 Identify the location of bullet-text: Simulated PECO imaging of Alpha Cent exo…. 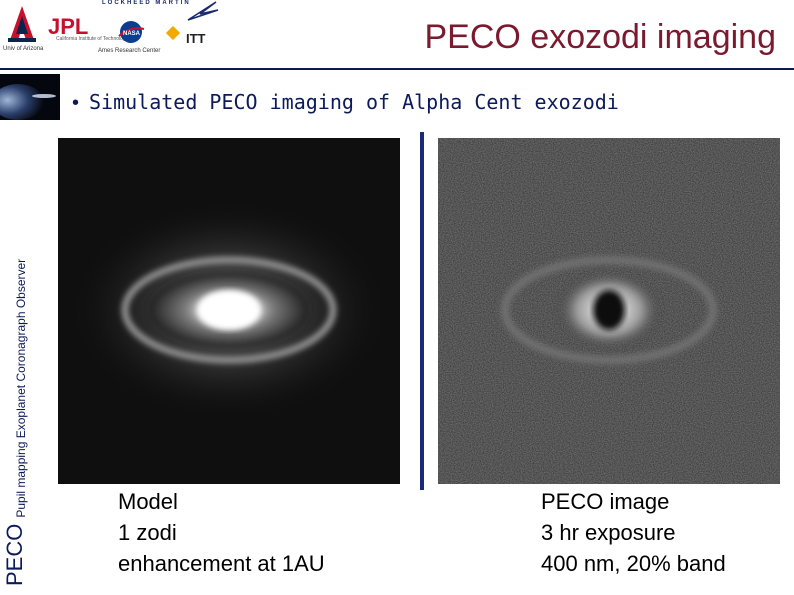
(354, 102).